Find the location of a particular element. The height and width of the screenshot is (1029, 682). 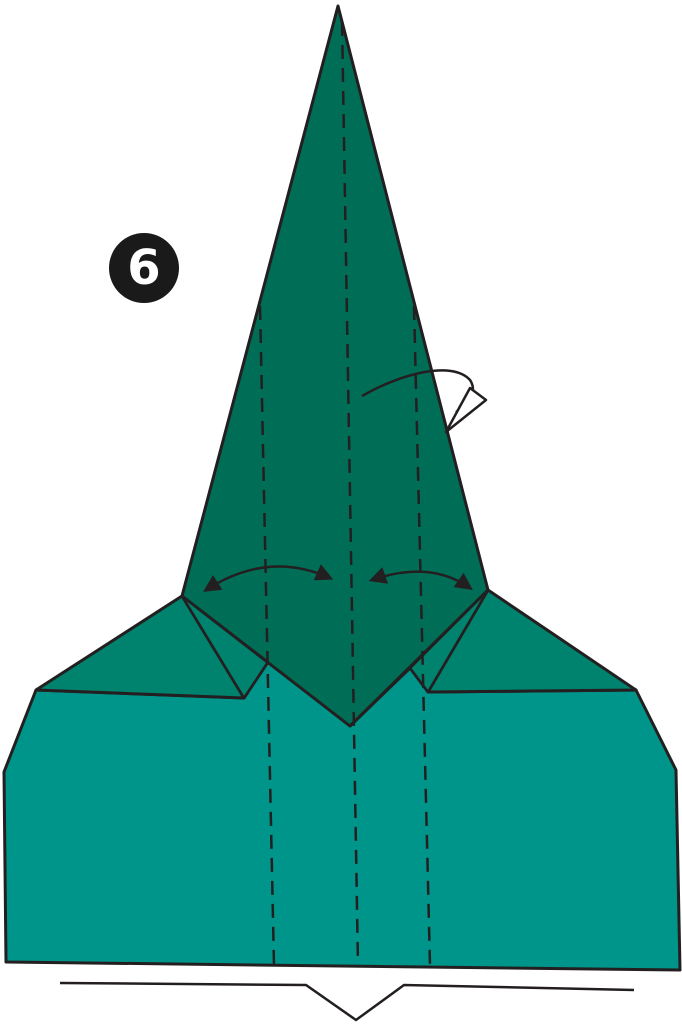

valley-fold-line-center is located at coordinates (350, 494).